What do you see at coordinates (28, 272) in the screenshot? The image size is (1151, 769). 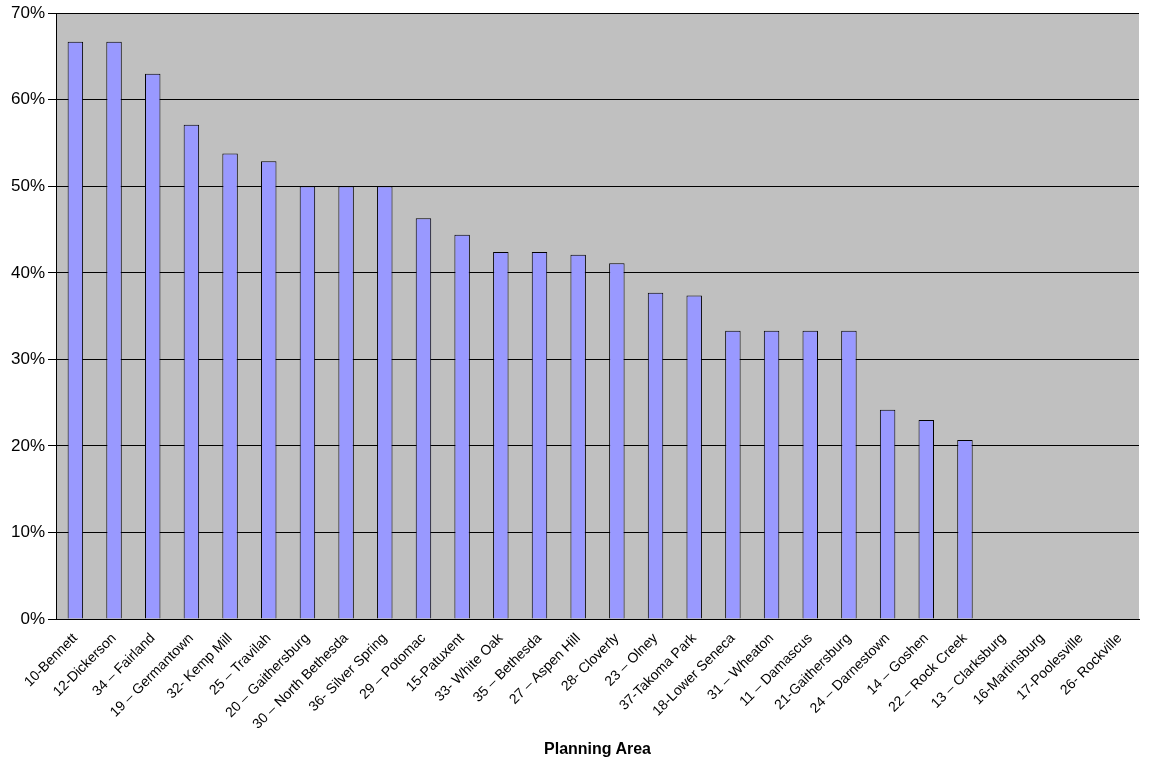 I see `y-tick-label: 40%` at bounding box center [28, 272].